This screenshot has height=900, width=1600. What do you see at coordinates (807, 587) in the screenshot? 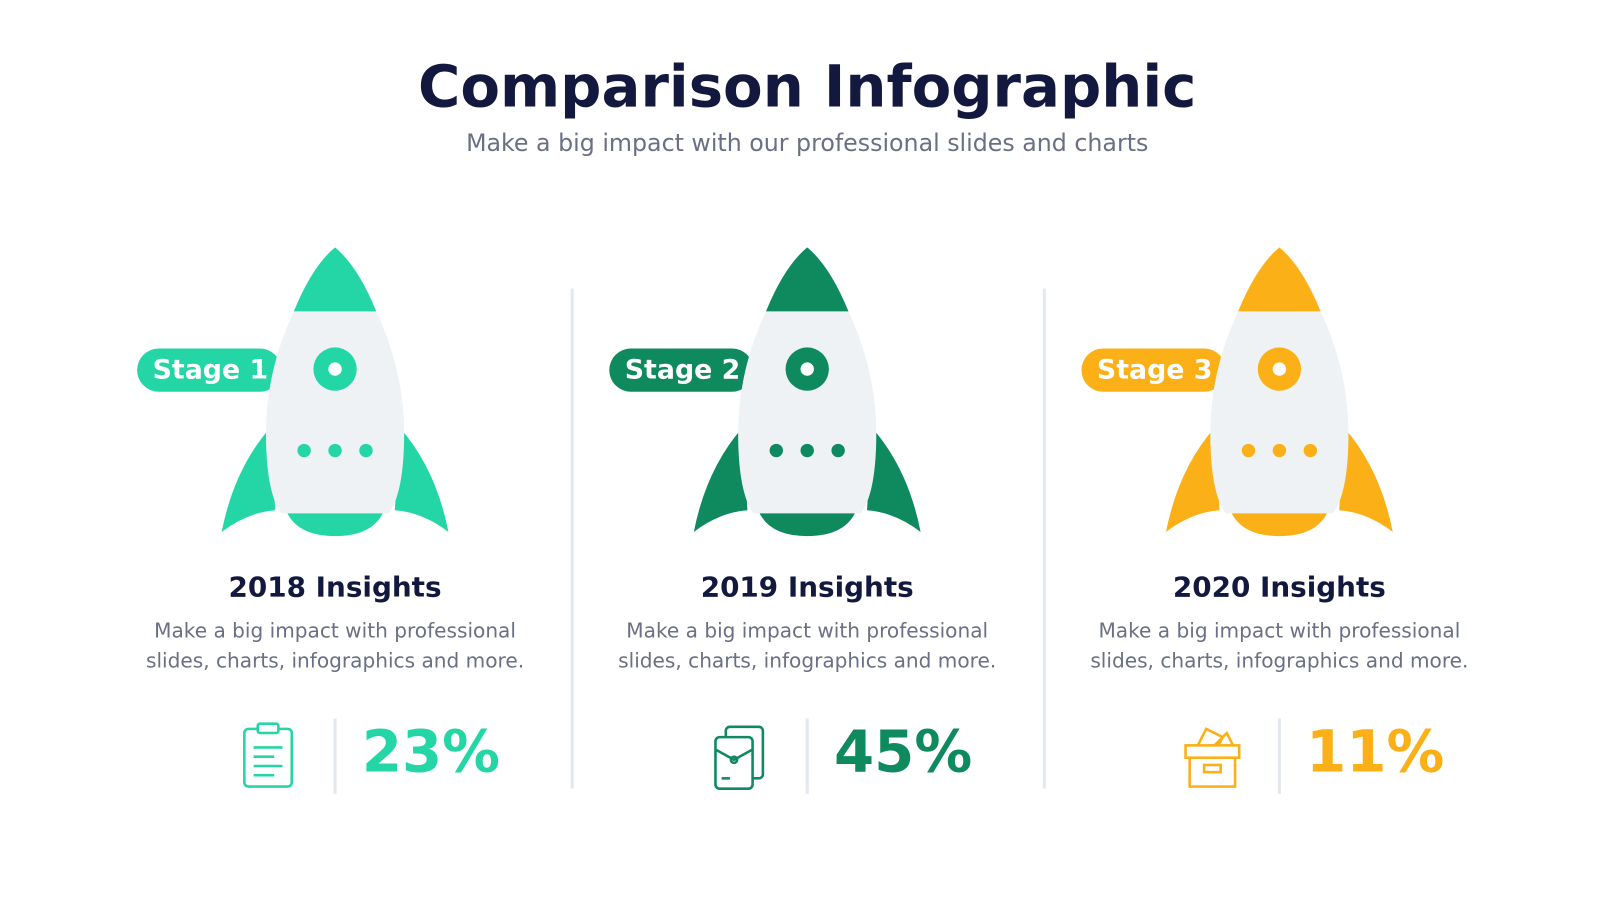
I see `stage-heading: 2019 Insights` at bounding box center [807, 587].